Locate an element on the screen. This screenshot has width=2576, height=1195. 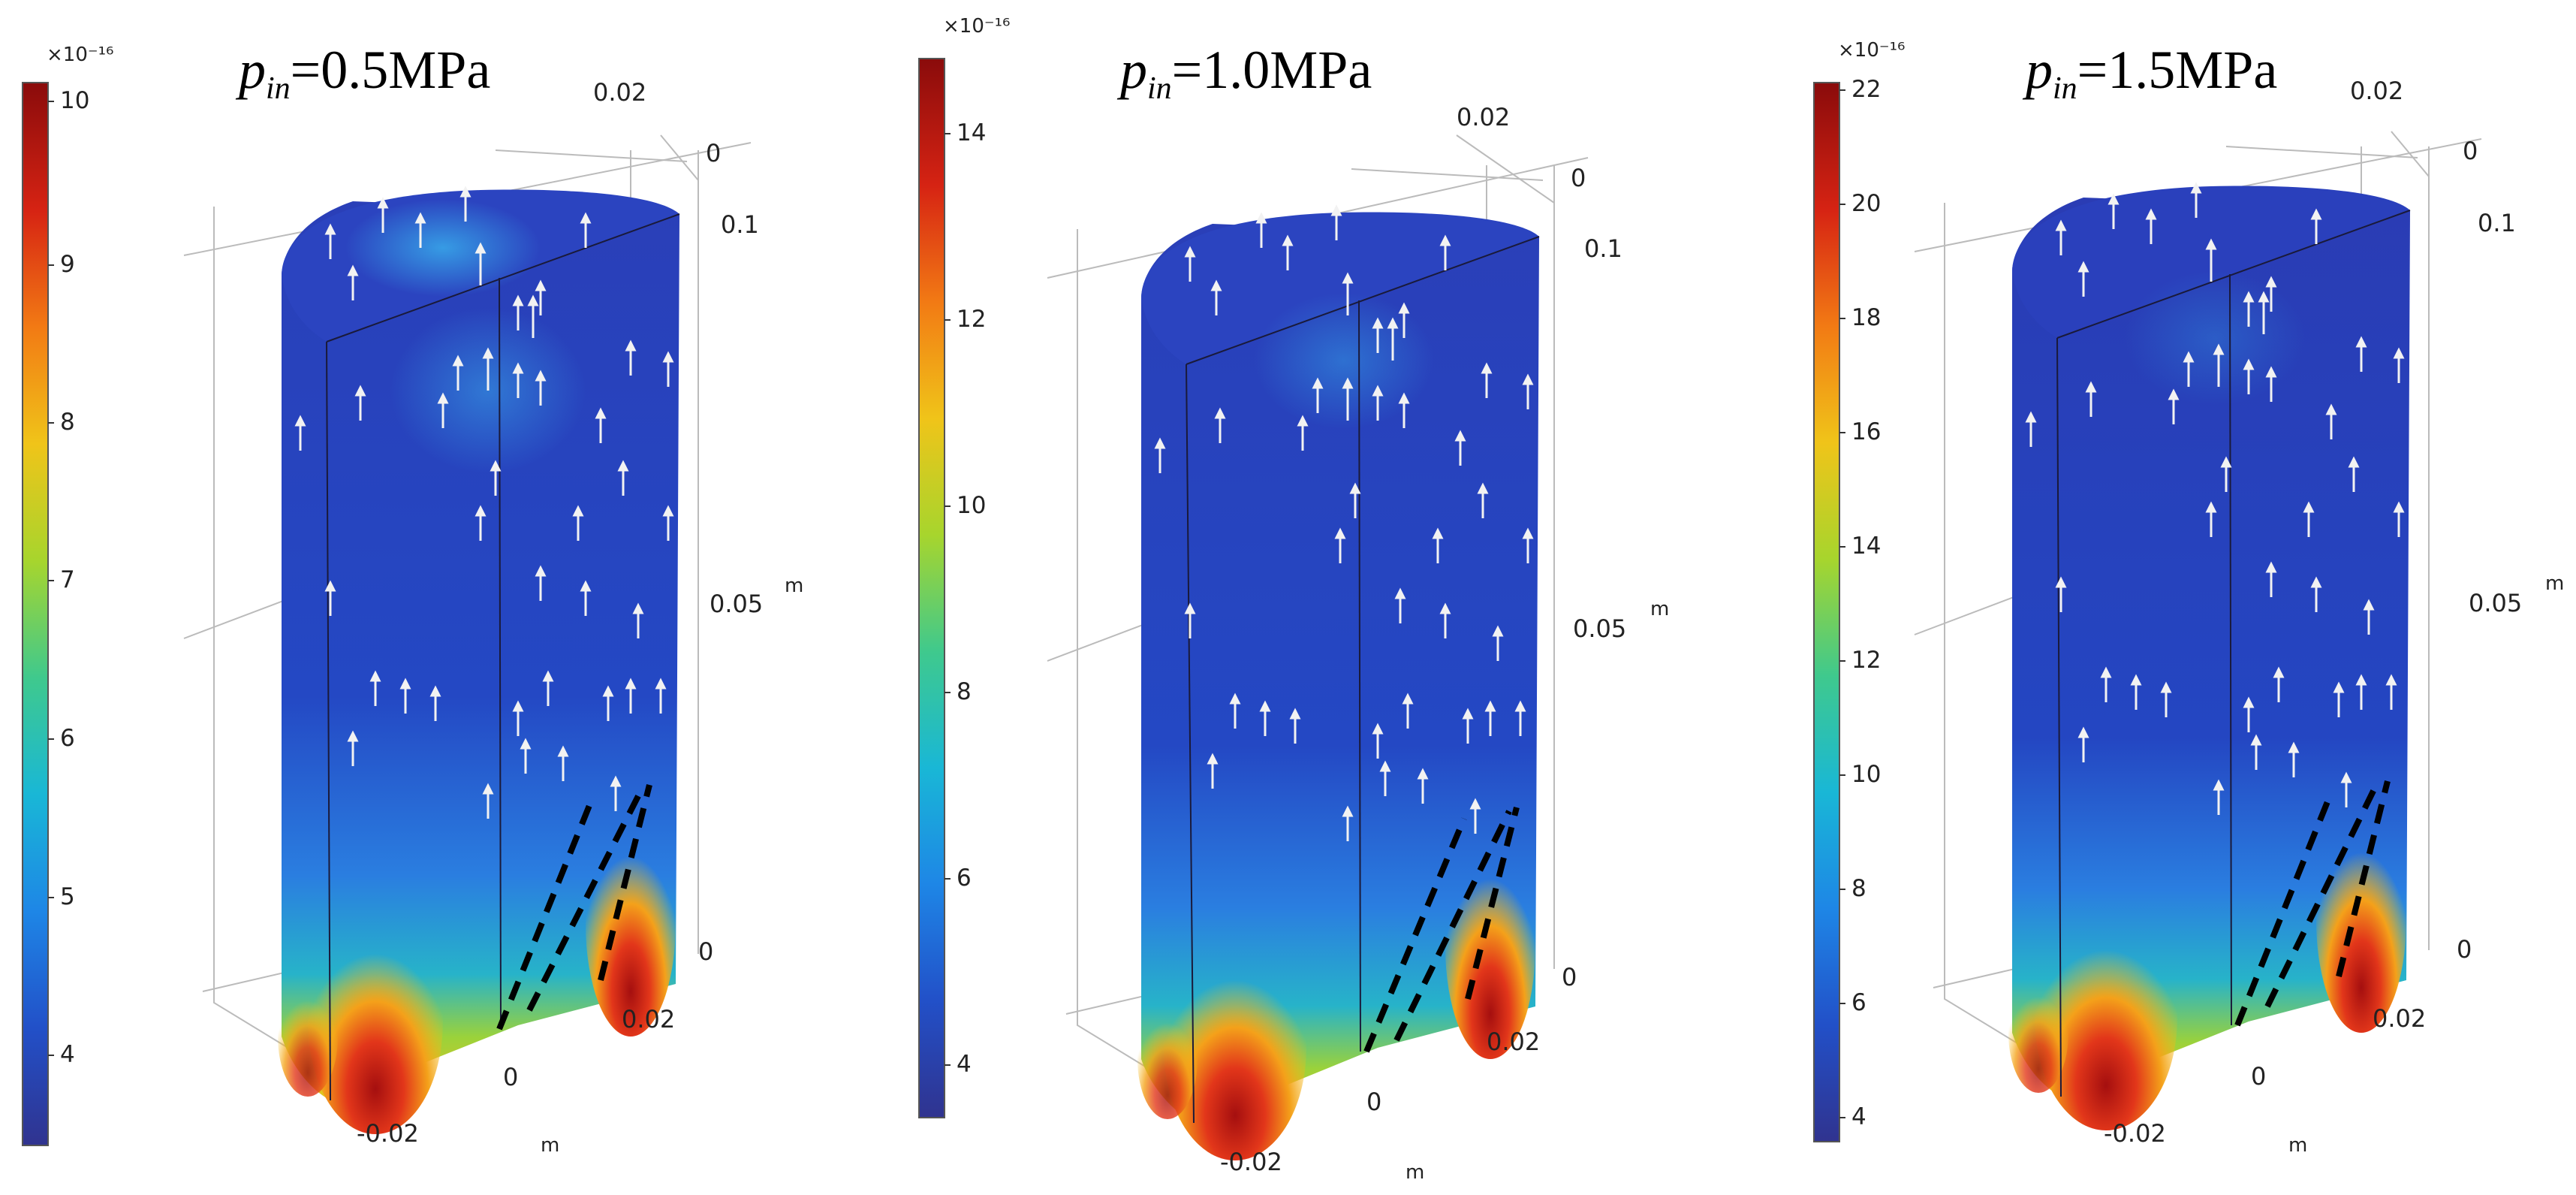
cylinder-top-face is located at coordinates (1340, 288).